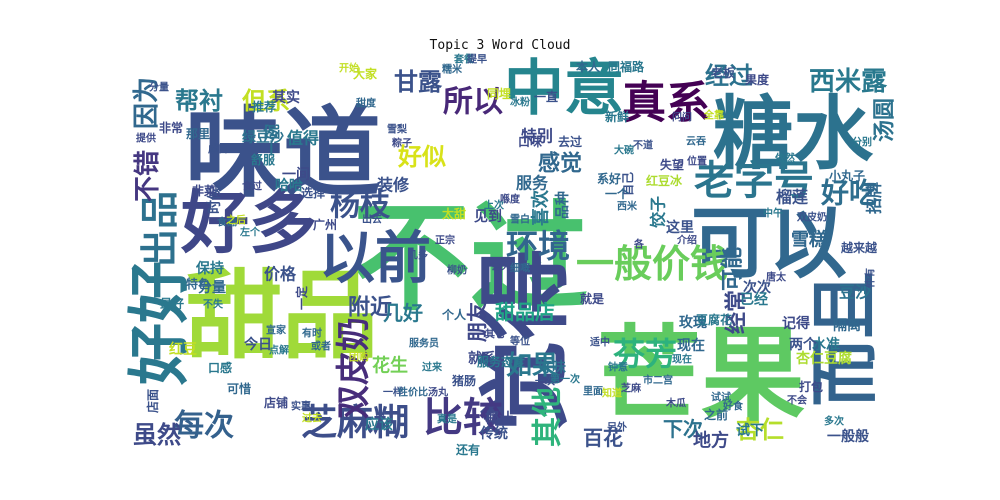 This screenshot has height=500, width=1000. What do you see at coordinates (874, 198) in the screenshot?
I see `word-64: 招牌` at bounding box center [874, 198].